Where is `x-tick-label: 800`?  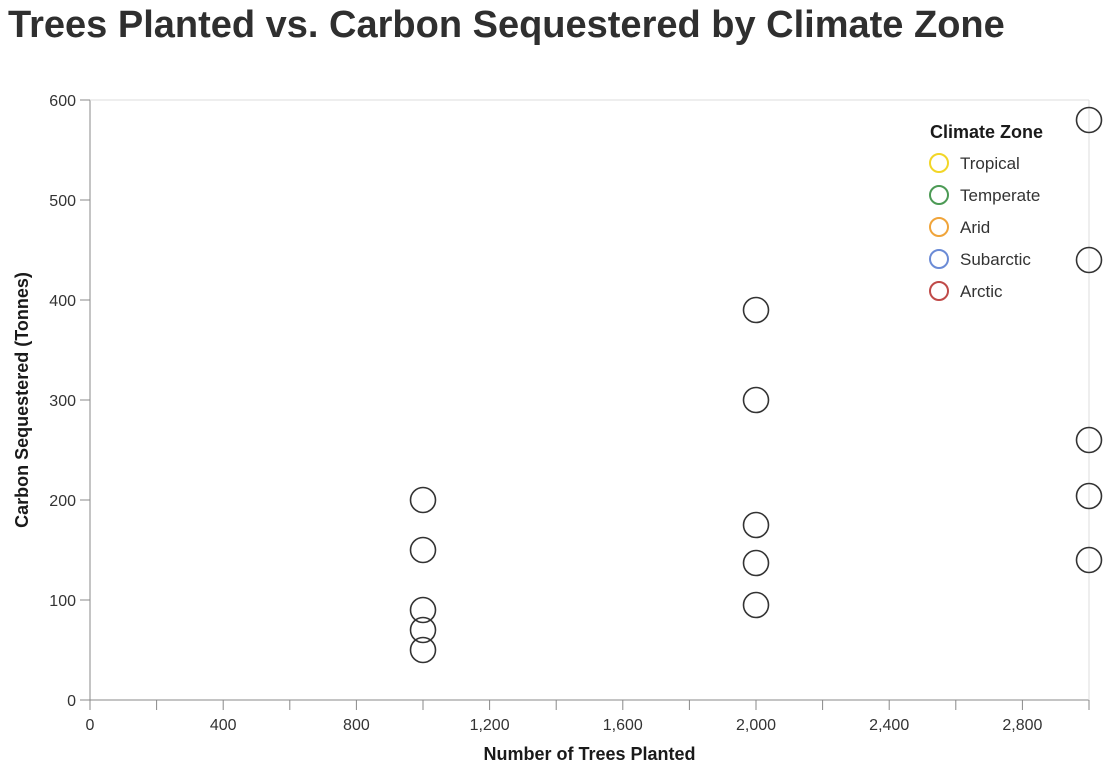
x-tick-label: 800 is located at coordinates (356, 725).